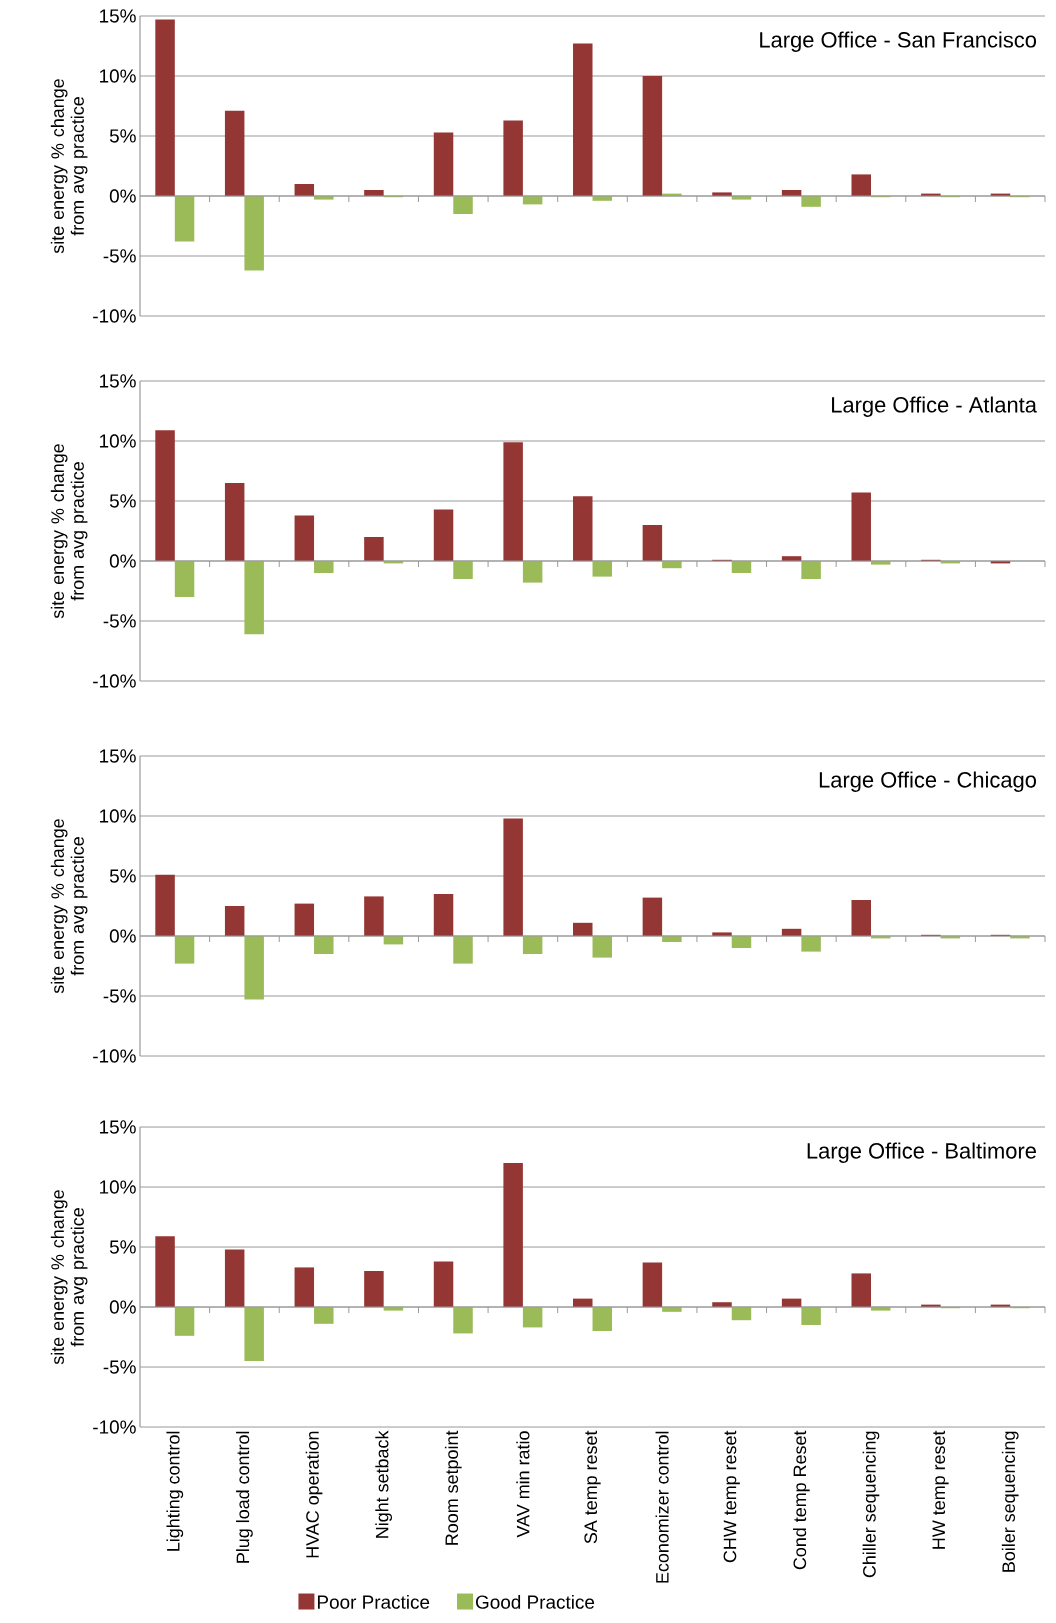  What do you see at coordinates (523, 1484) in the screenshot?
I see `x-tick-label: VAV min ratio` at bounding box center [523, 1484].